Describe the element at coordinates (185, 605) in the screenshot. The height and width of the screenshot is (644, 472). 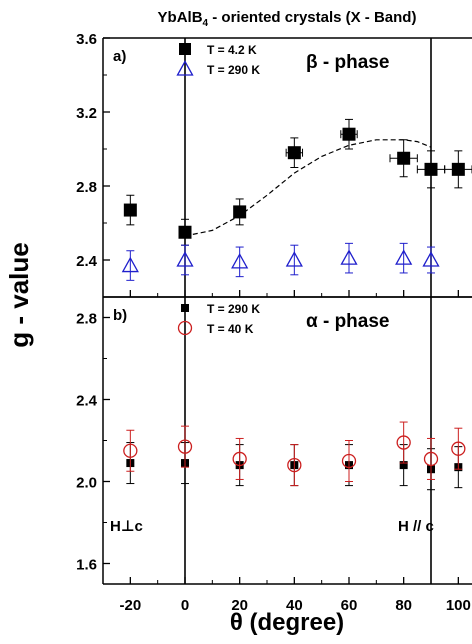
I see `x-tick-label: 0` at that location.